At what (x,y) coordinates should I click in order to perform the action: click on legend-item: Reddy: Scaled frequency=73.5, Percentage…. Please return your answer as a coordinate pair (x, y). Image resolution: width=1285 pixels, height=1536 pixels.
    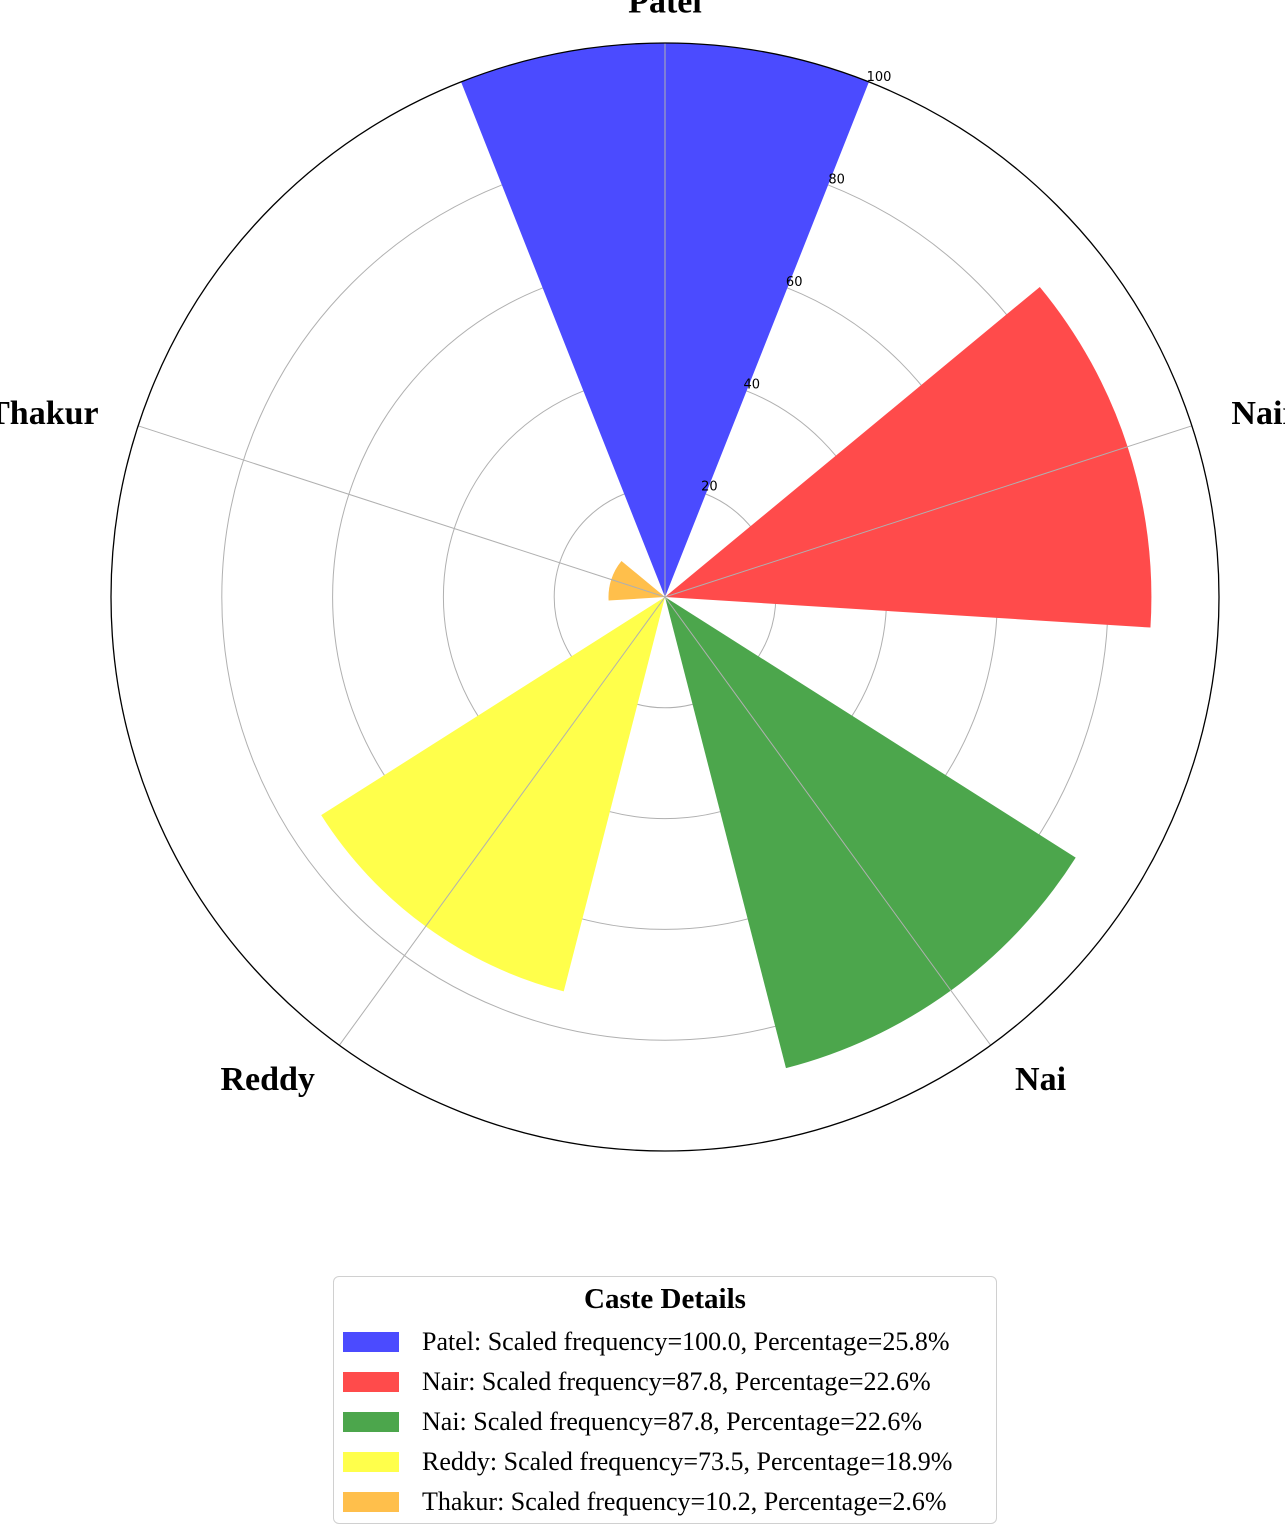
    Looking at the image, I should click on (647, 1462).